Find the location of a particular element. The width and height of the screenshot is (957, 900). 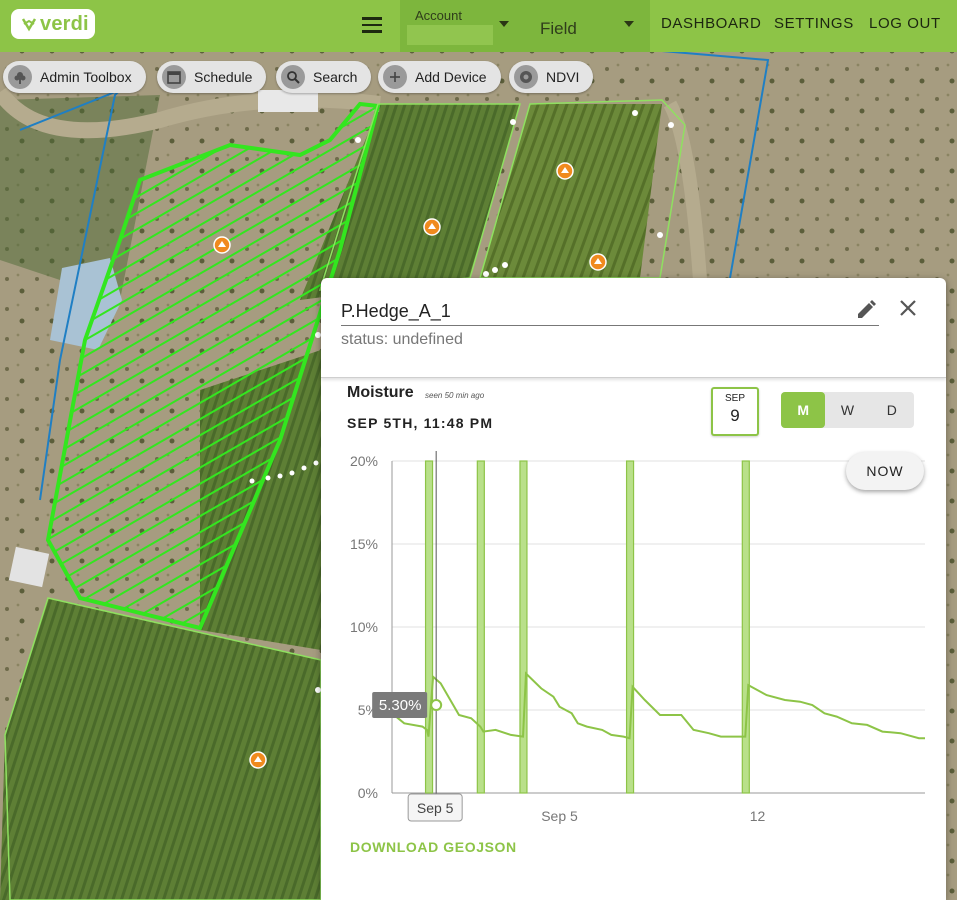

moisture-line is located at coordinates (658, 705).